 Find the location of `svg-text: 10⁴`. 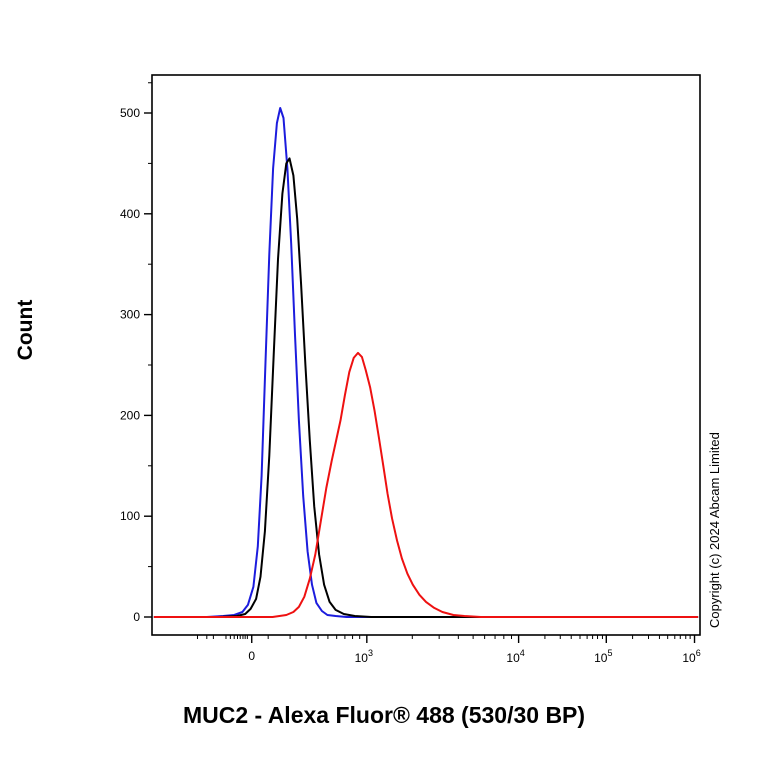

svg-text: 10⁴ is located at coordinates (515, 656).